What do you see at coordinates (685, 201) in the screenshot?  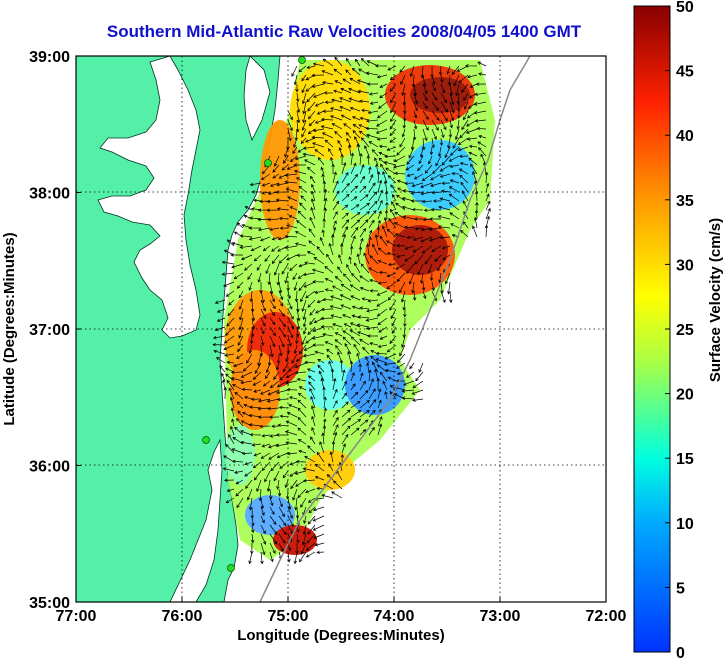 I see `colorbar-tick-label: 35` at bounding box center [685, 201].